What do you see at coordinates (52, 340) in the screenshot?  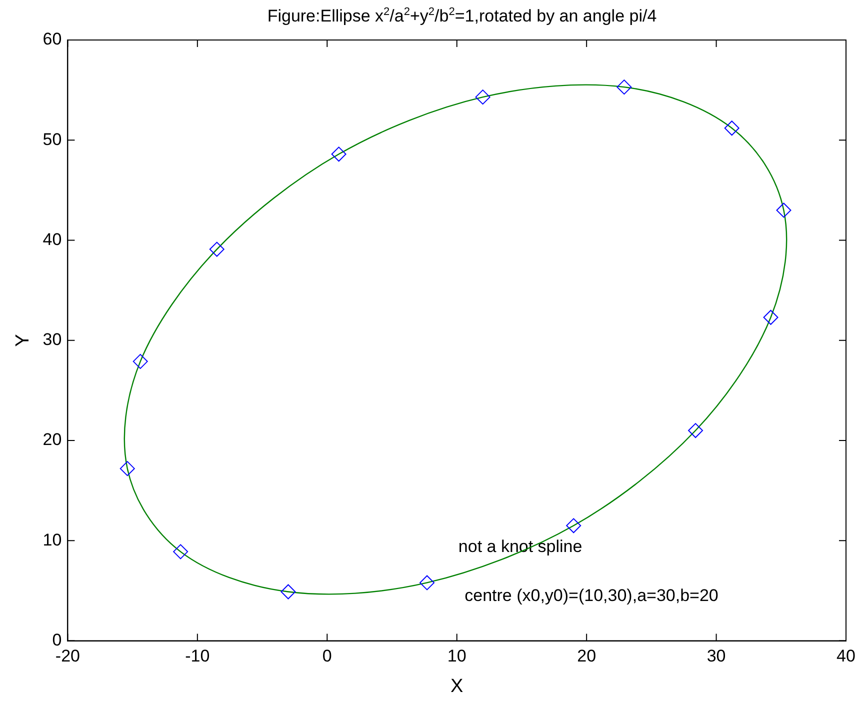 I see `y-tick-label: 30` at bounding box center [52, 340].